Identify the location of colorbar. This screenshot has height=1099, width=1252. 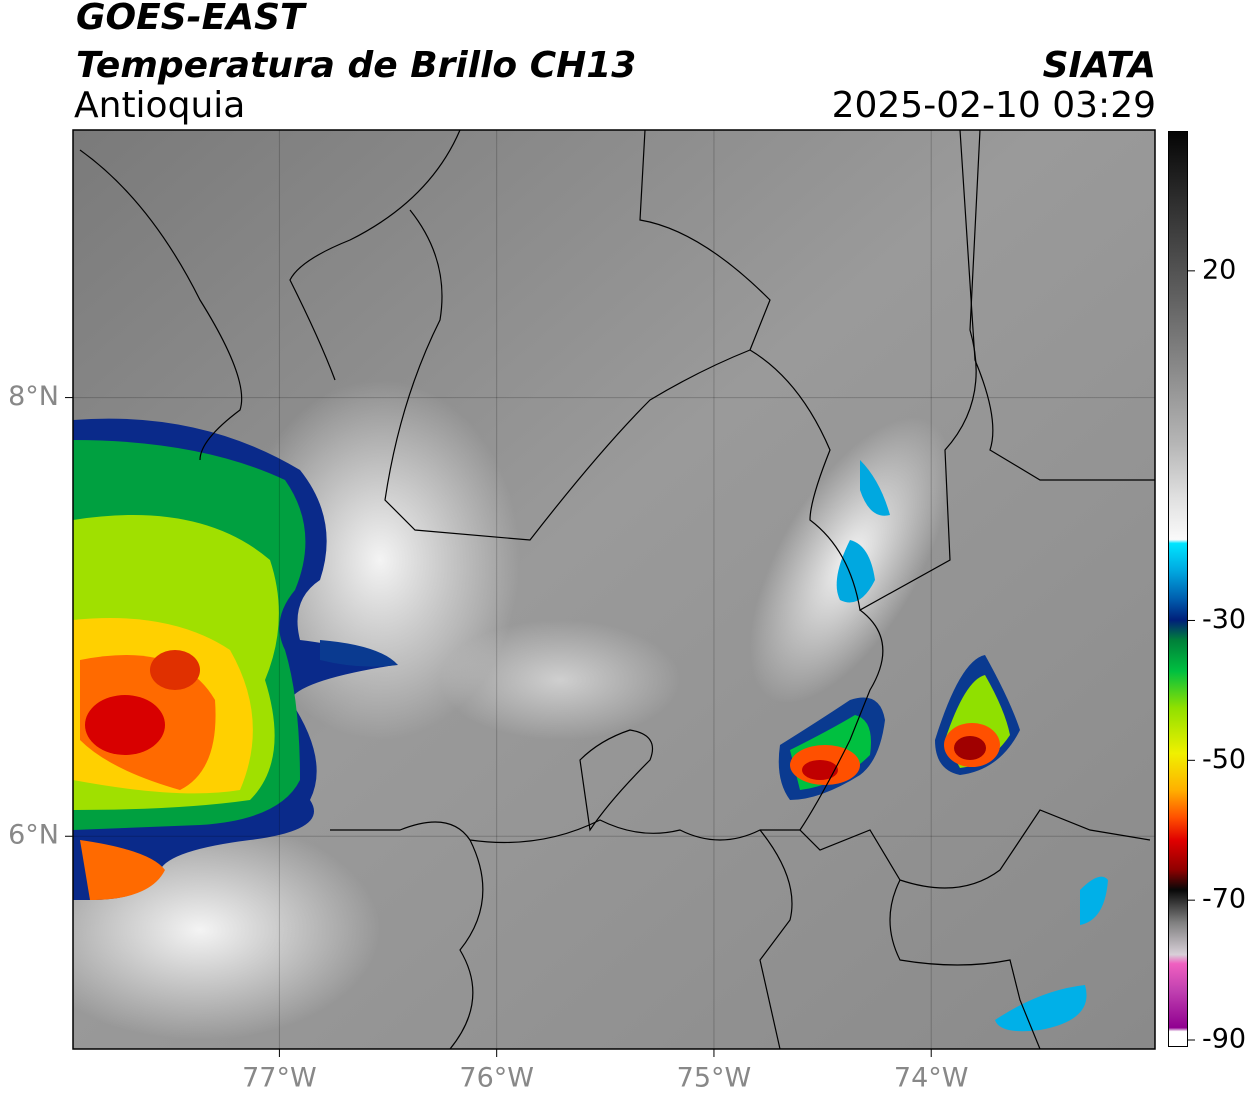
(1178, 589).